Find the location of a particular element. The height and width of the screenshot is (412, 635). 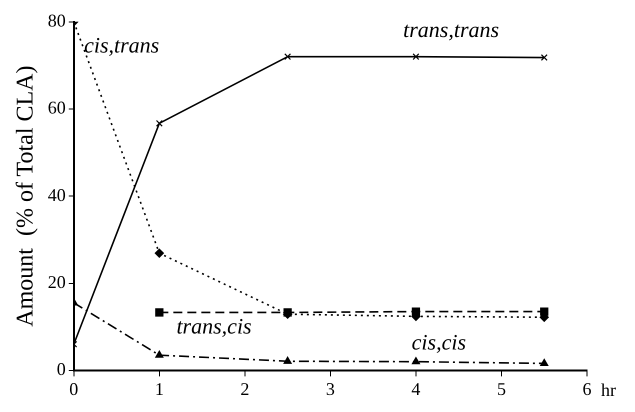

x-tick-label: 3 is located at coordinates (330, 388).